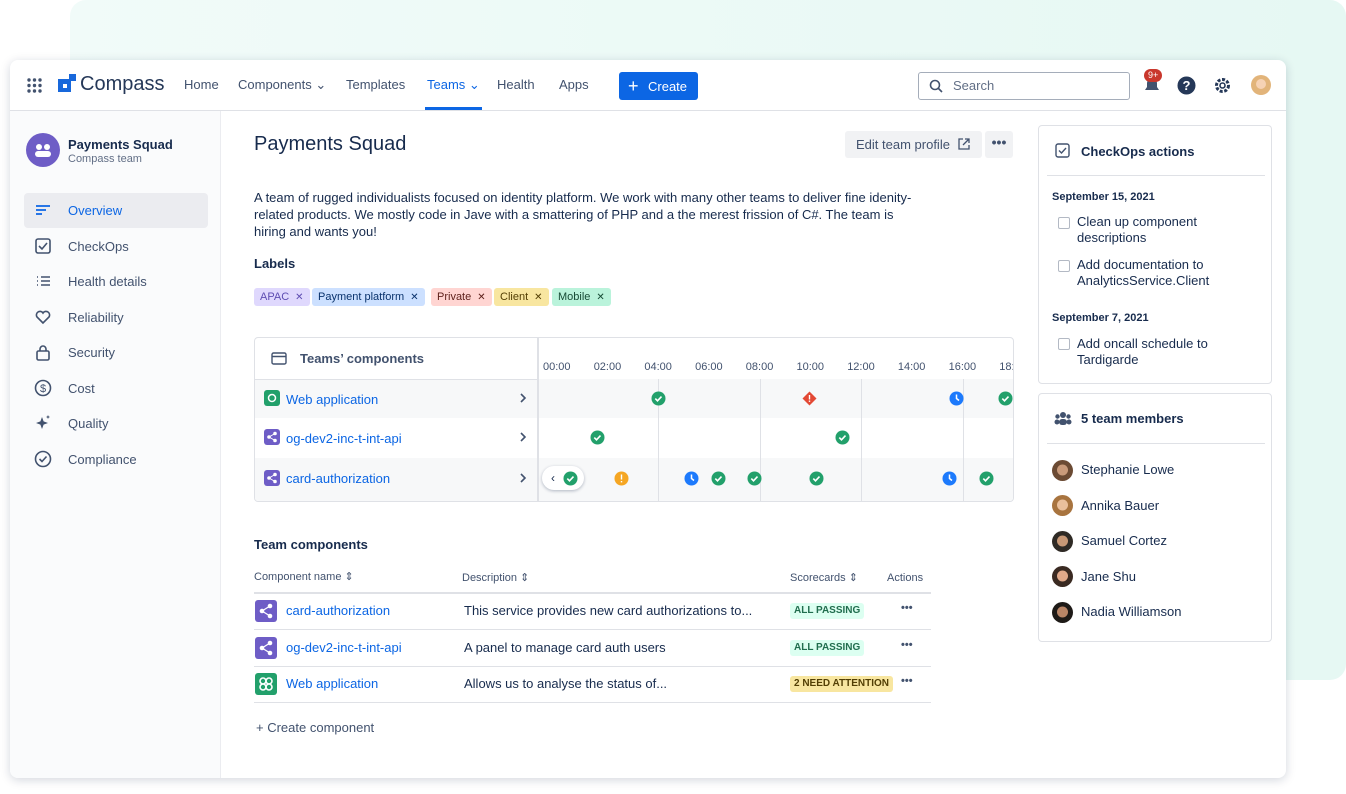 This screenshot has width=1346, height=794. What do you see at coordinates (201, 84) in the screenshot?
I see `nav-item: Home` at bounding box center [201, 84].